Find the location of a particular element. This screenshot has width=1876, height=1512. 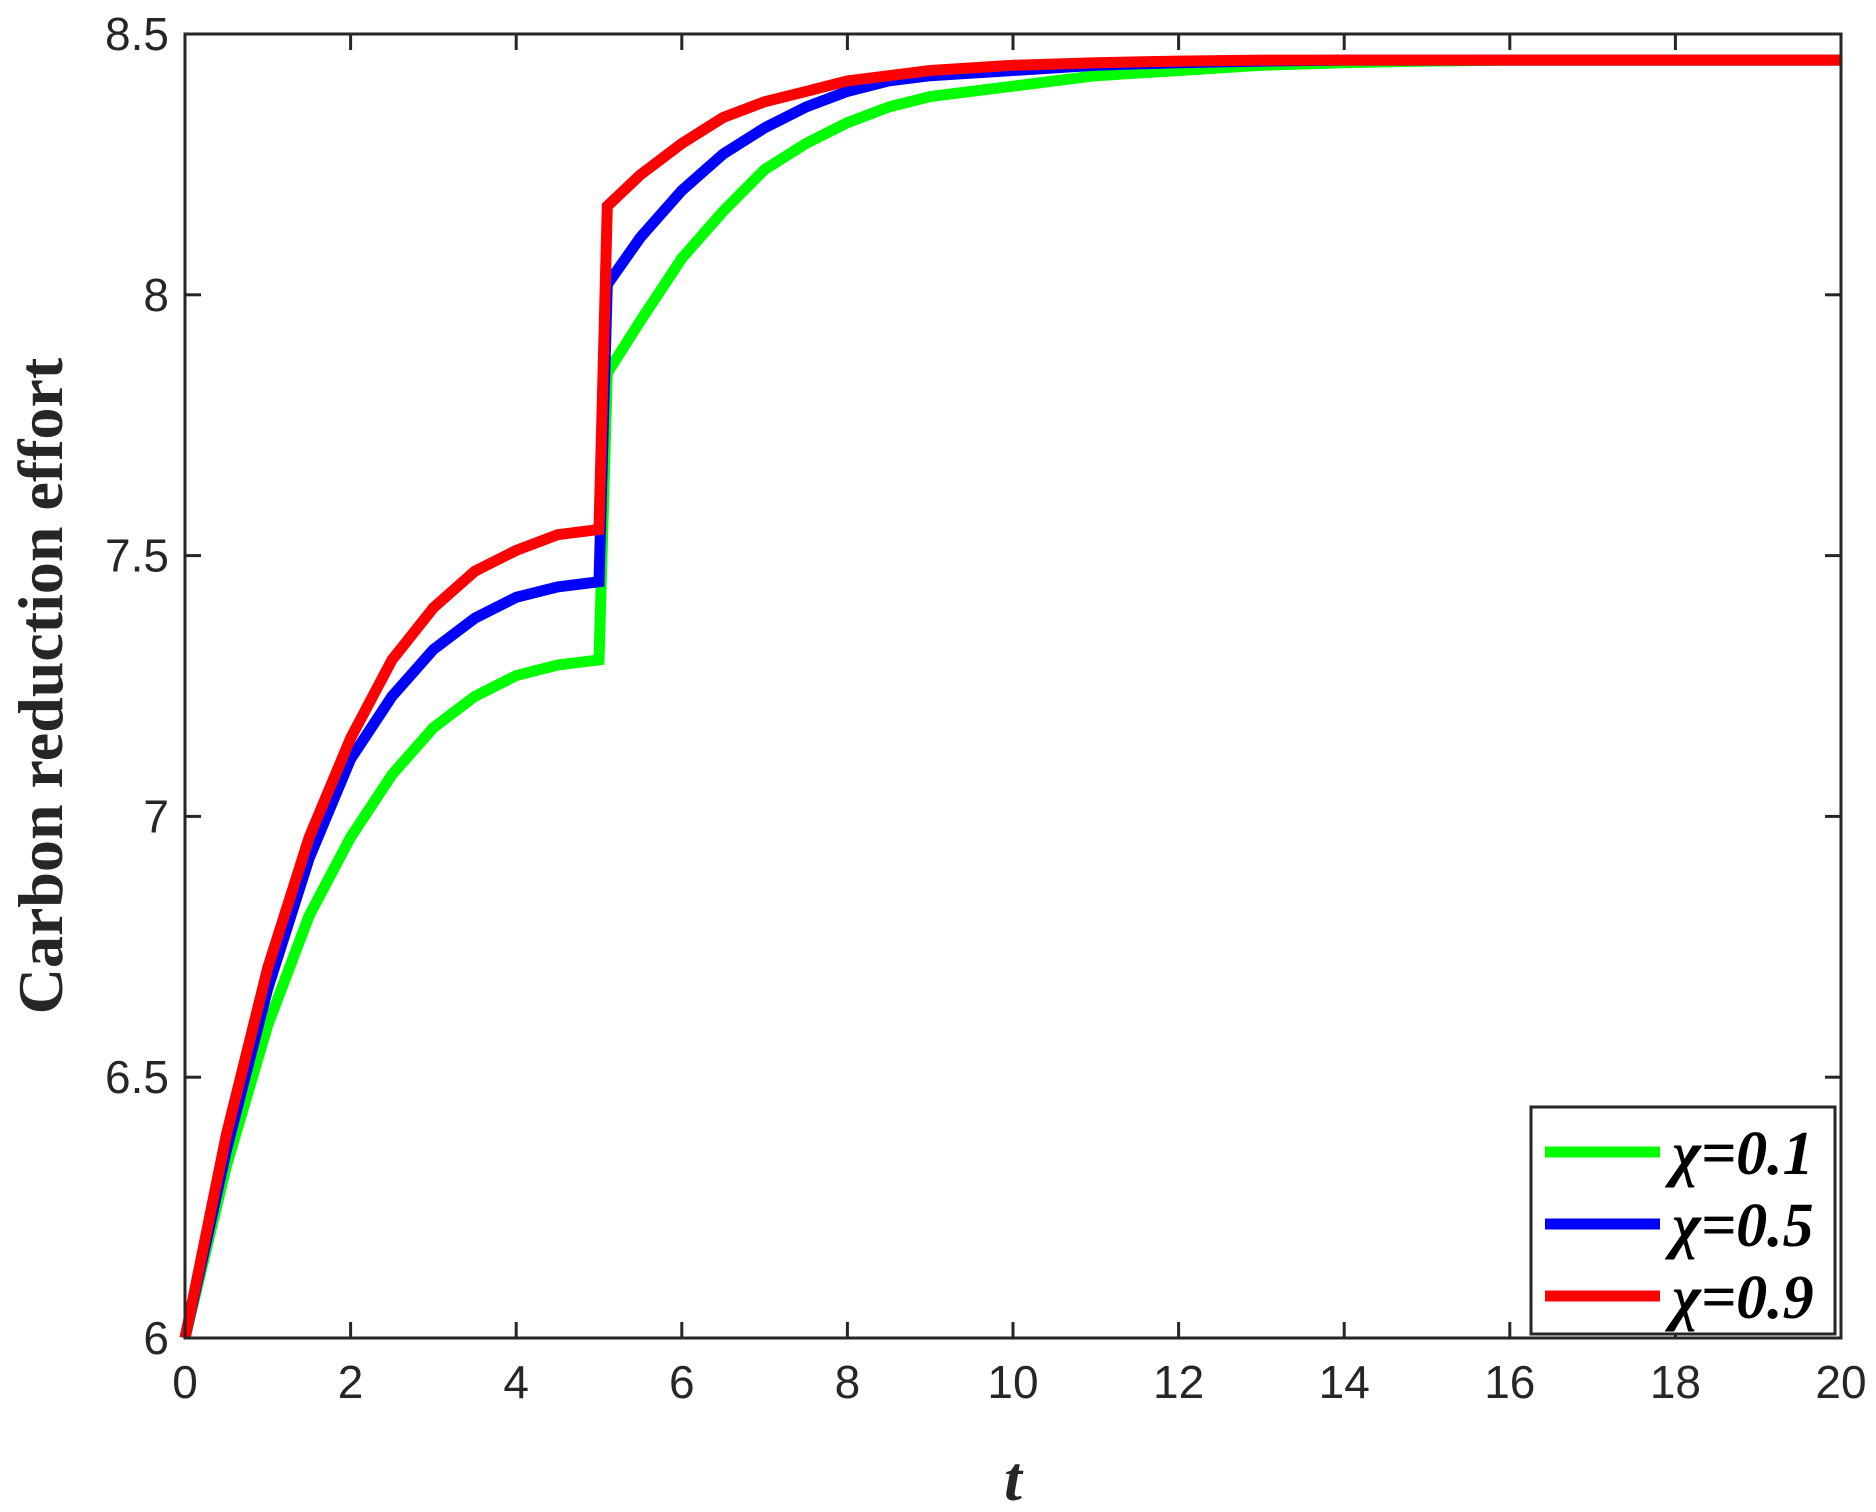

y-tick-label: 7.5 is located at coordinates (137, 556).